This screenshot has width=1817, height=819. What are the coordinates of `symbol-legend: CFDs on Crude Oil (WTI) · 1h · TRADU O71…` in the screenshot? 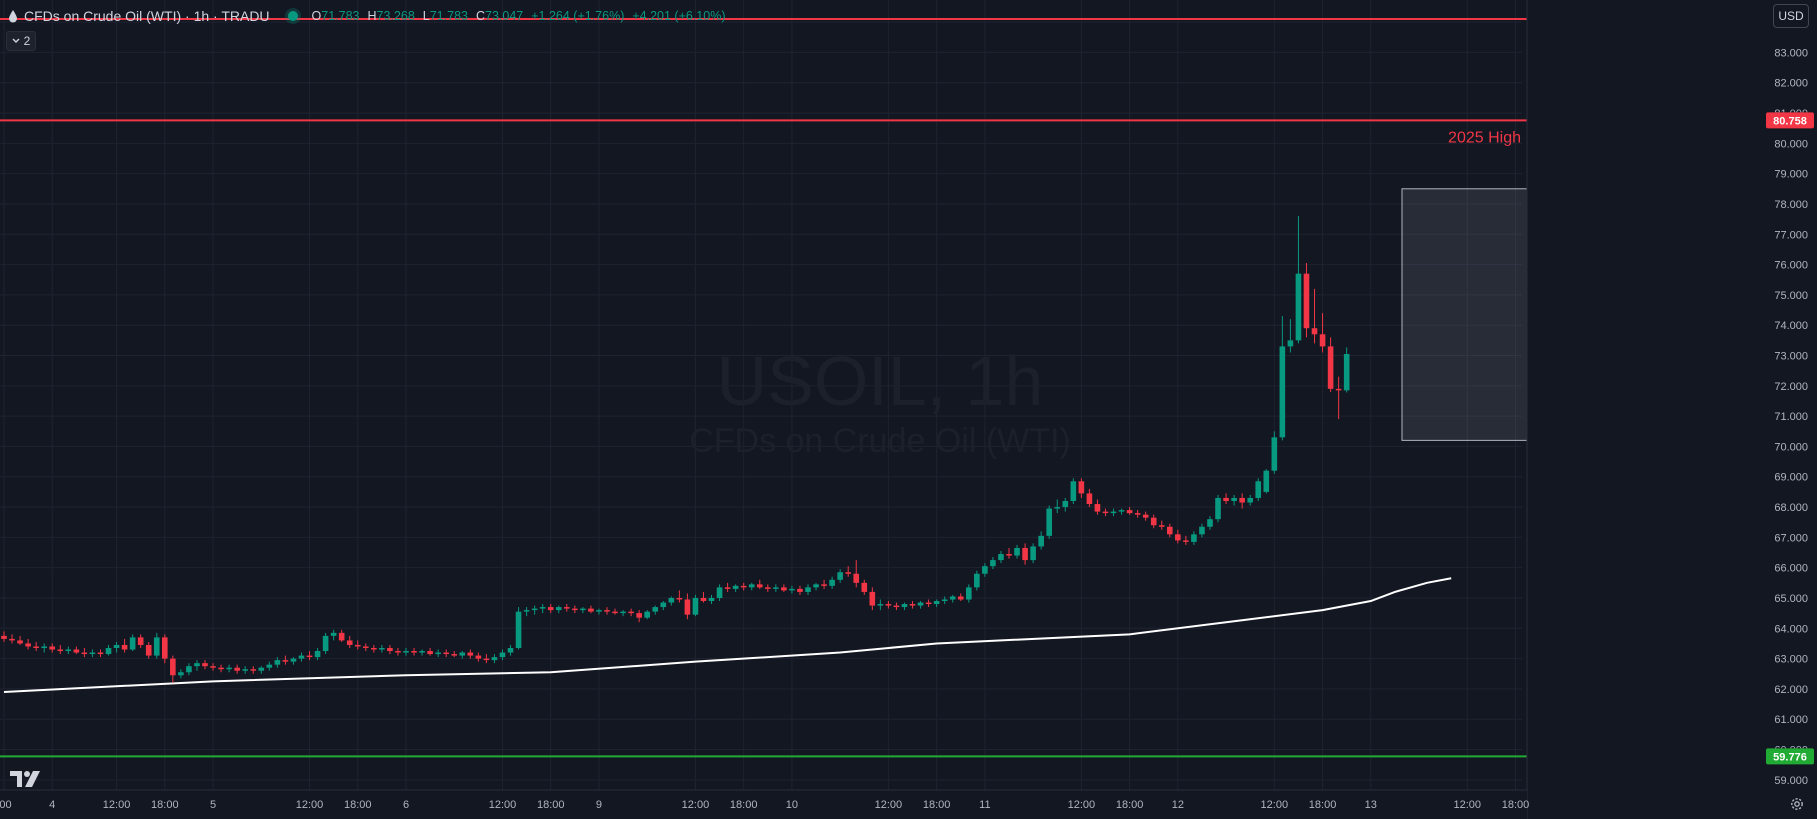 It's located at (366, 16).